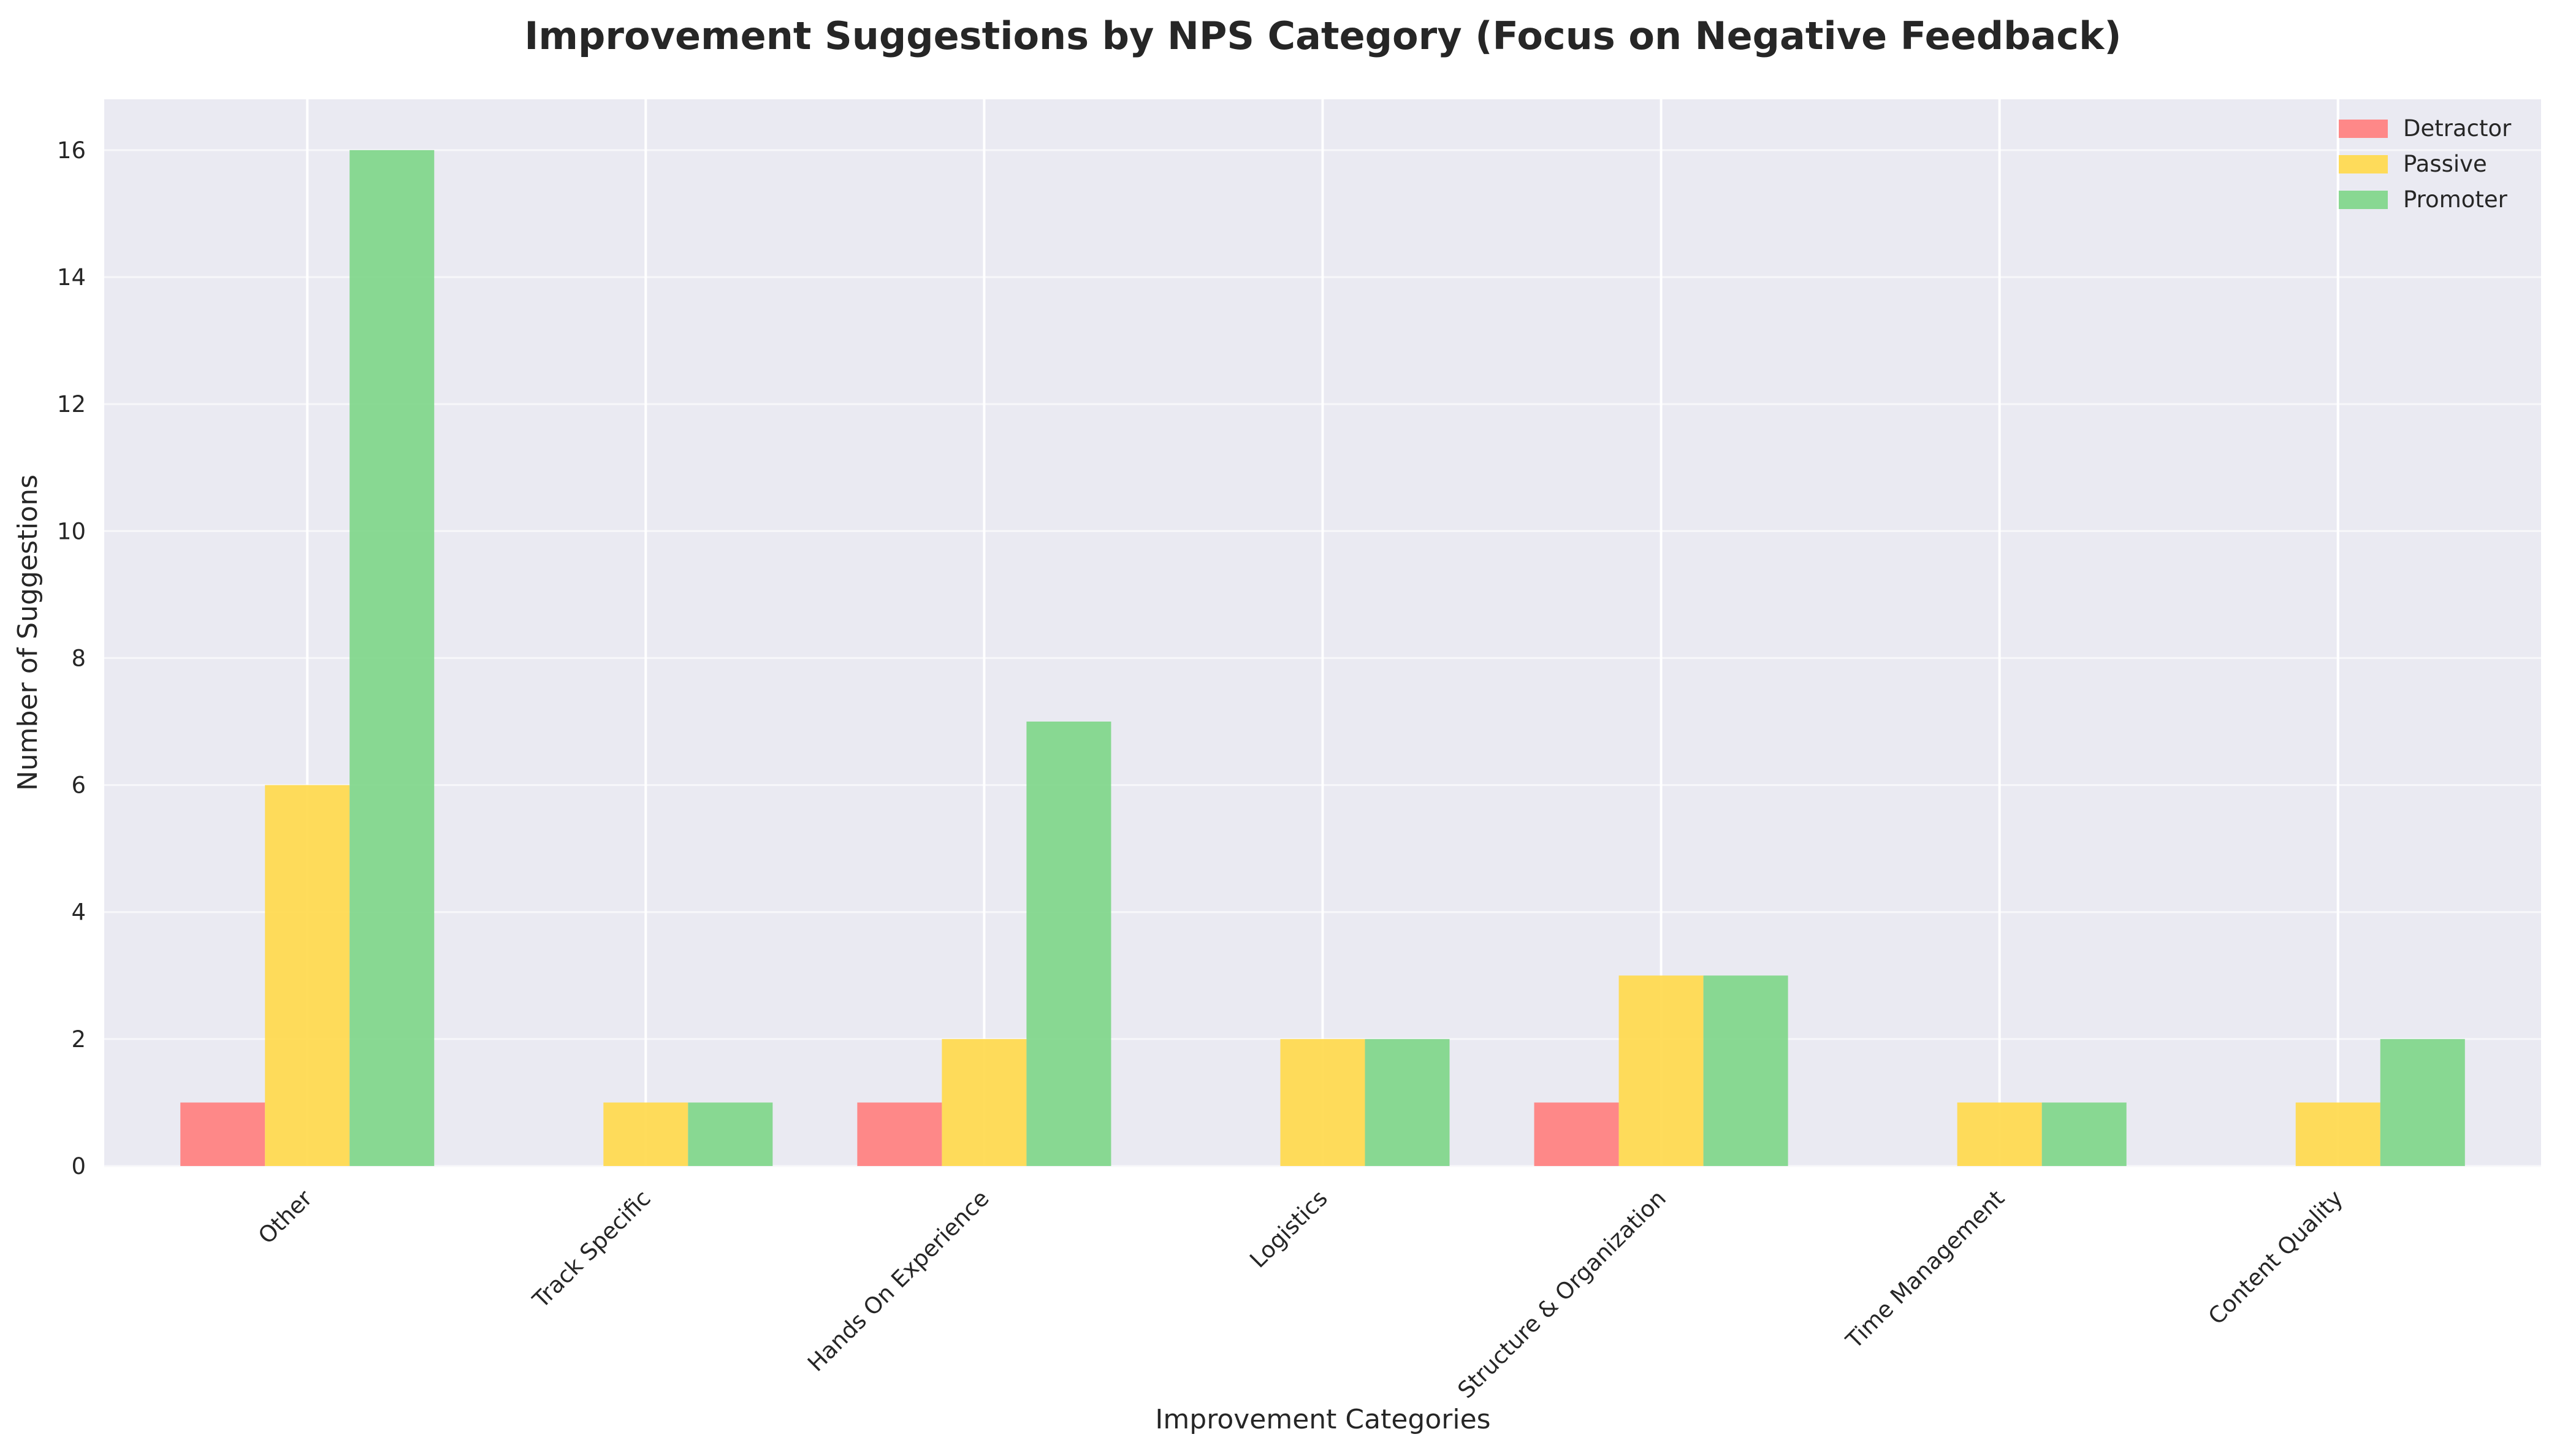  What do you see at coordinates (71, 277) in the screenshot?
I see `y-tick-label: 14` at bounding box center [71, 277].